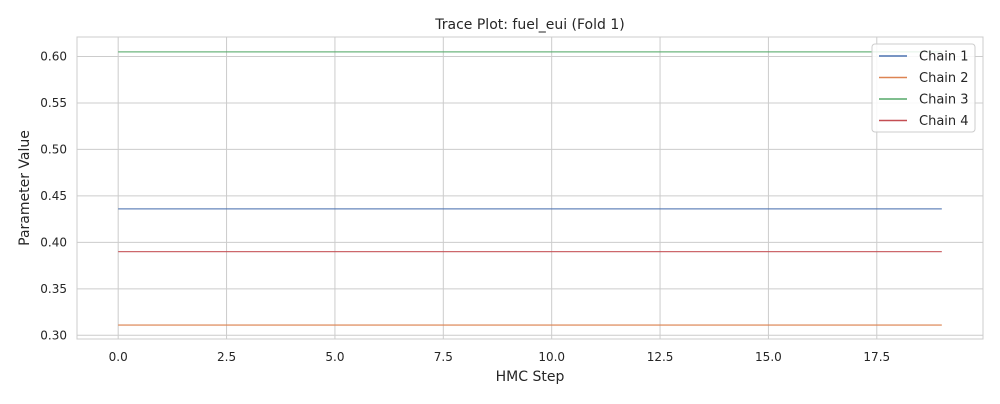 This screenshot has width=1000, height=404. I want to click on legend-label-chain-4: Chain 4, so click(944, 121).